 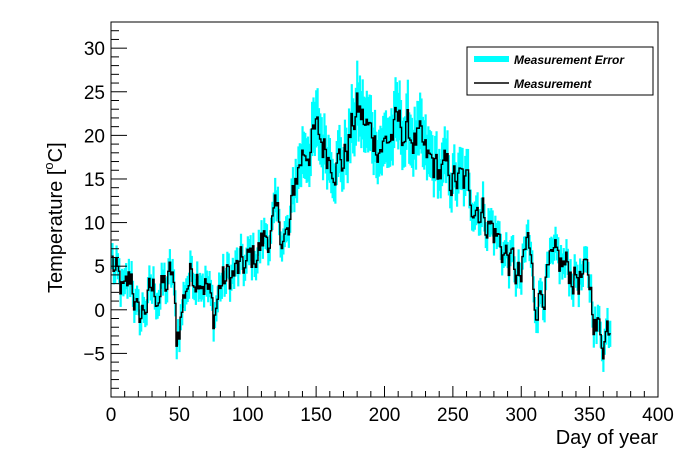 I want to click on y-tick-label: 5, so click(x=99, y=267).